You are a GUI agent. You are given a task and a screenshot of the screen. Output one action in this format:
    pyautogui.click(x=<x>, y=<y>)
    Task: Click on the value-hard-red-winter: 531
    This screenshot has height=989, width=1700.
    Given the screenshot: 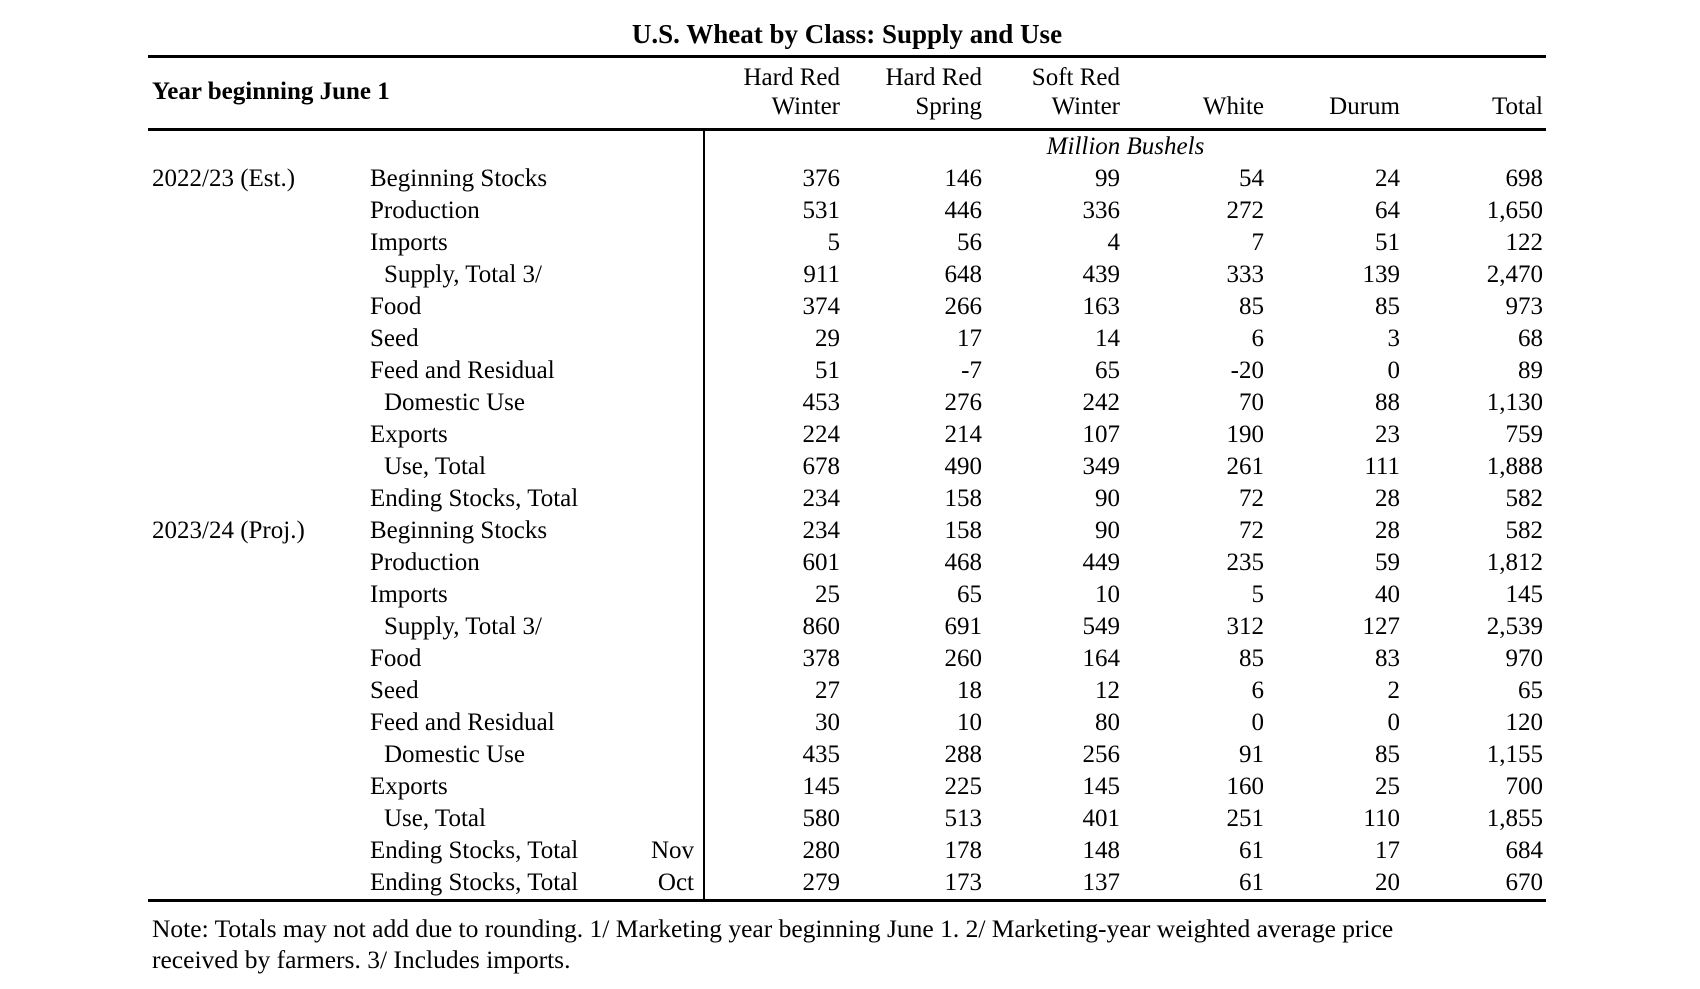 What is the action you would take?
    pyautogui.click(x=773, y=211)
    